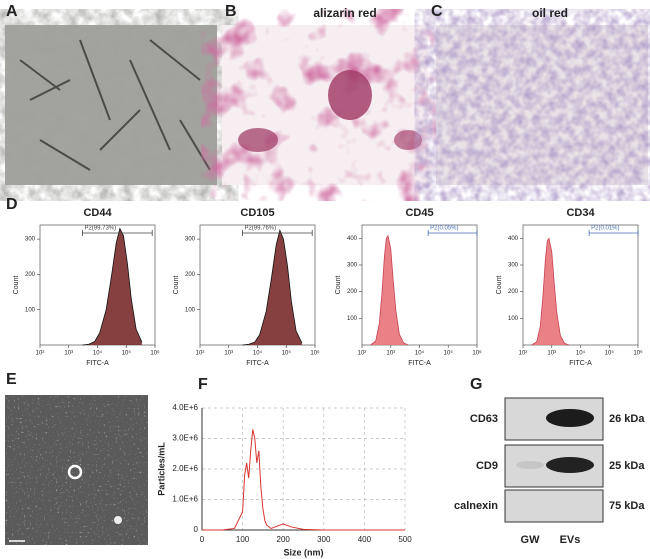 The width and height of the screenshot is (650, 559). I want to click on y-tick-label: 4.0E+6, so click(185, 407).